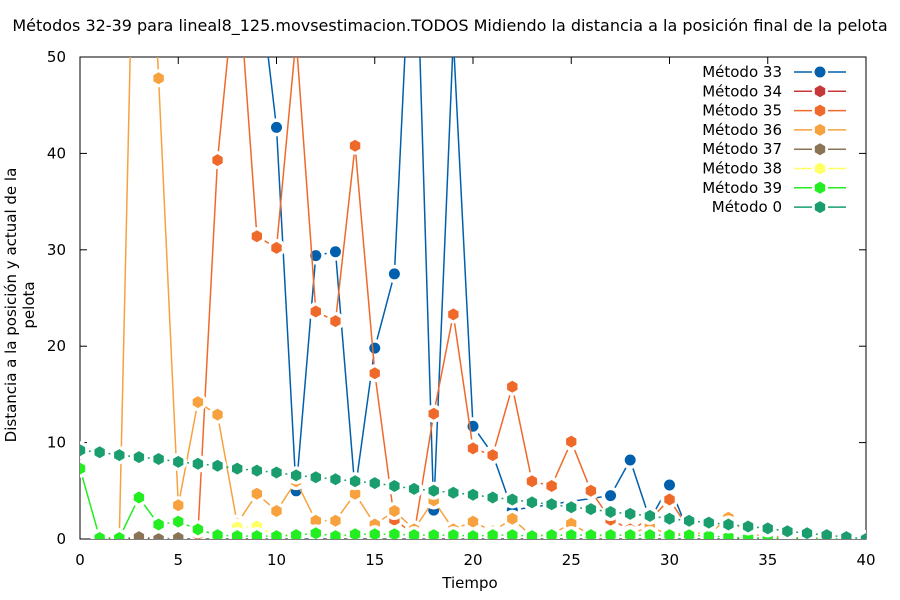 The image size is (900, 600). What do you see at coordinates (470, 583) in the screenshot?
I see `x-axis-label: Tiempo` at bounding box center [470, 583].